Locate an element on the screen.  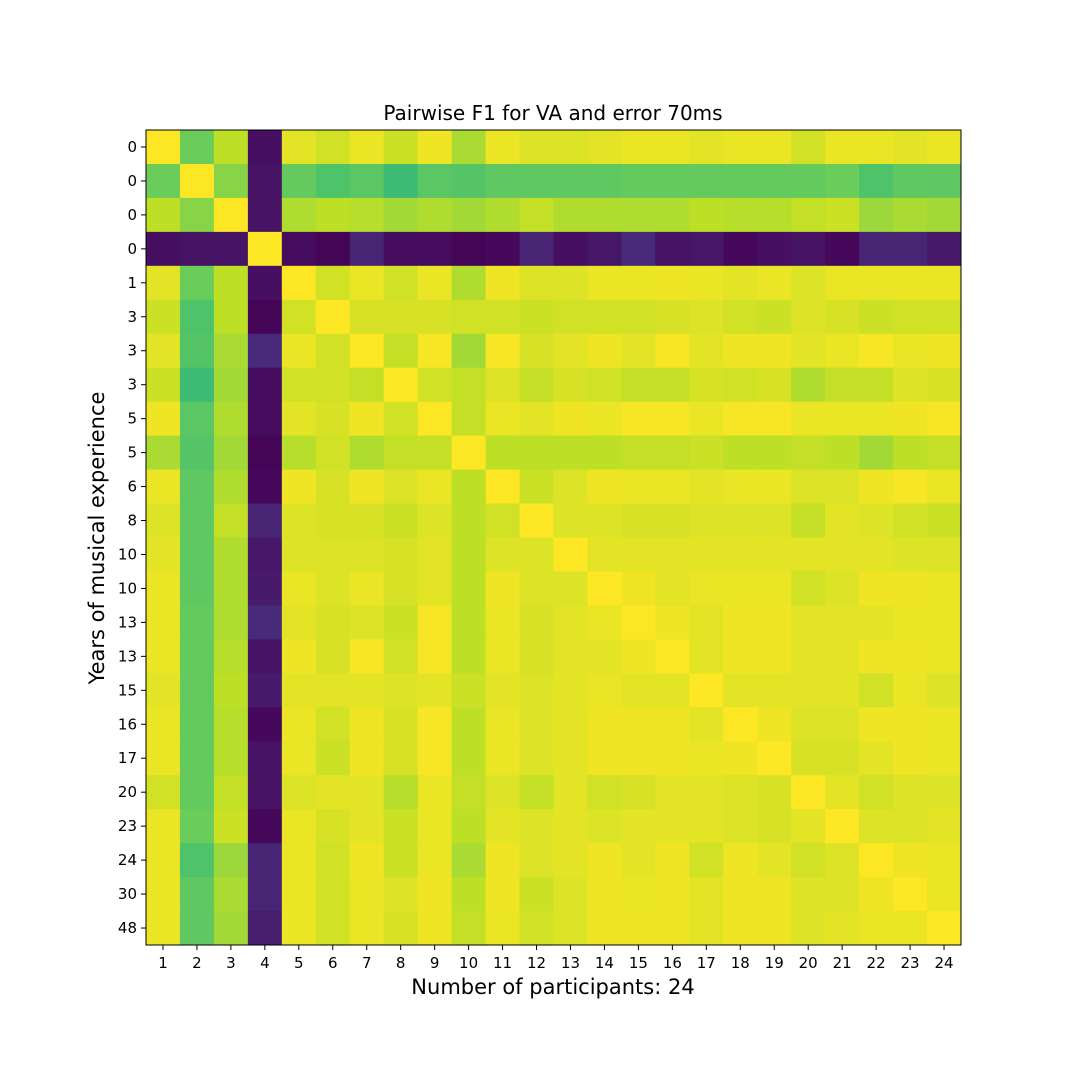
y-tick-label: 6 is located at coordinates (132, 487).